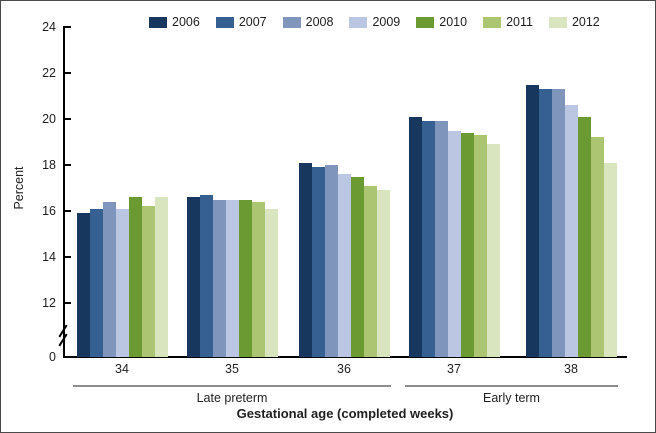  Describe the element at coordinates (358, 22) in the screenshot. I see `legend-swatch-2009` at that location.